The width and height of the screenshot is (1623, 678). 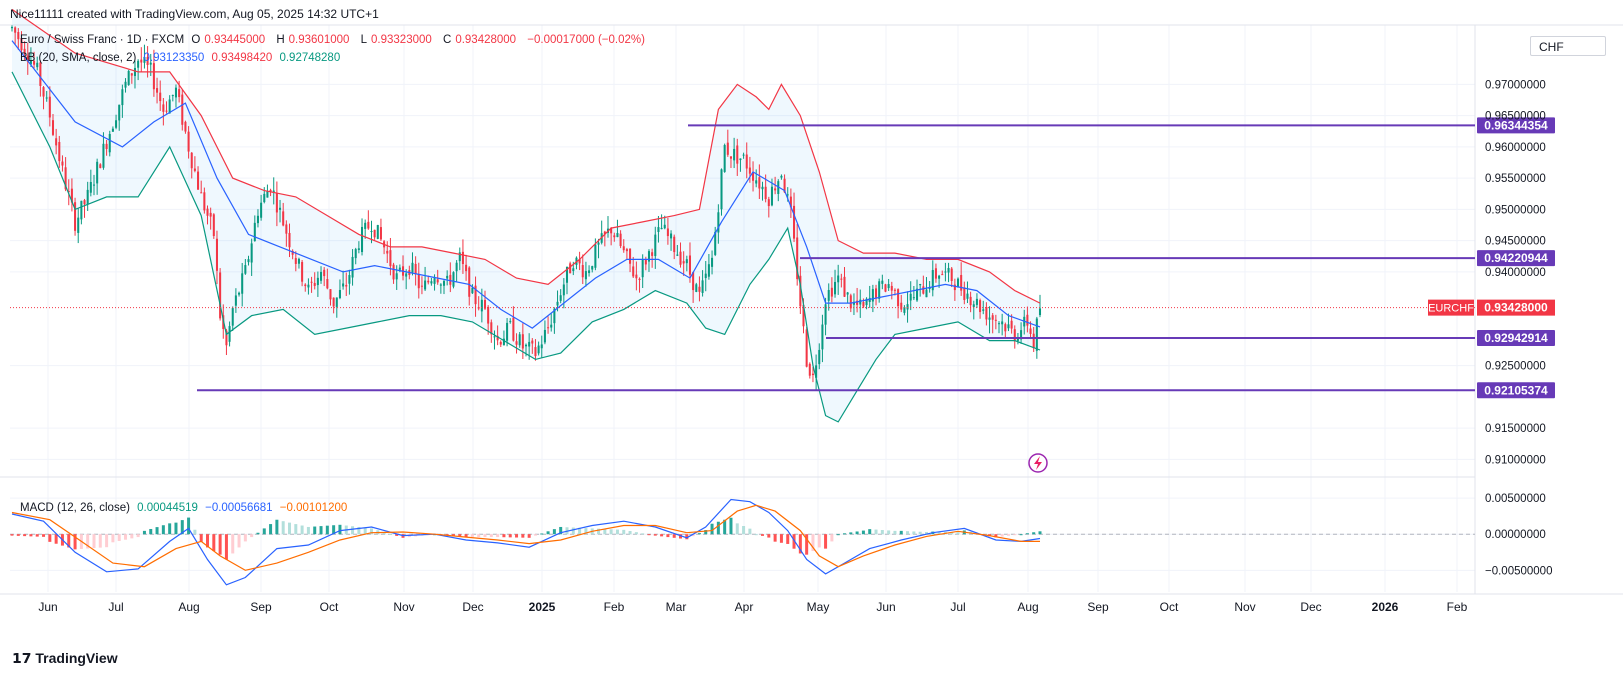 What do you see at coordinates (1516, 338) in the screenshot?
I see `level-label-2: 0.92942914` at bounding box center [1516, 338].